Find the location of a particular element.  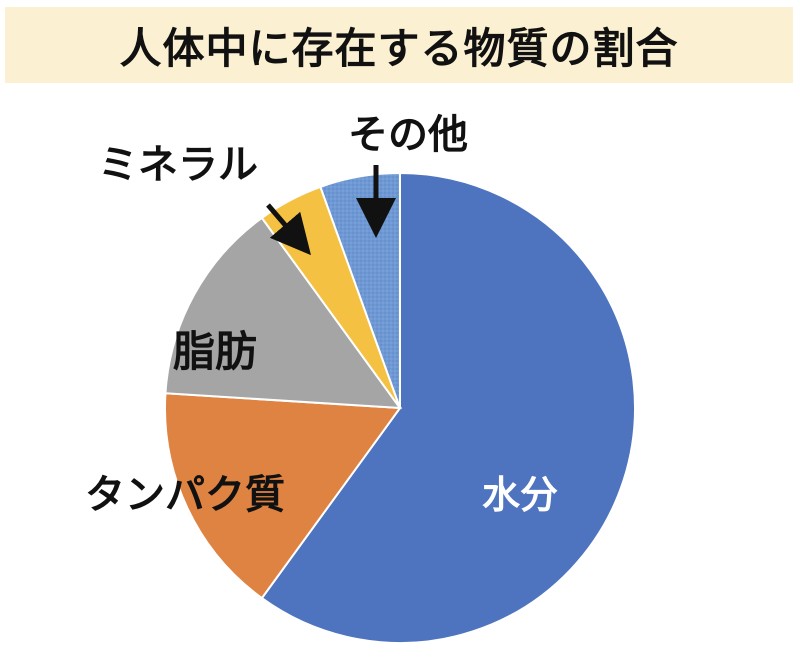

label-arrow is located at coordinates (289, 229).